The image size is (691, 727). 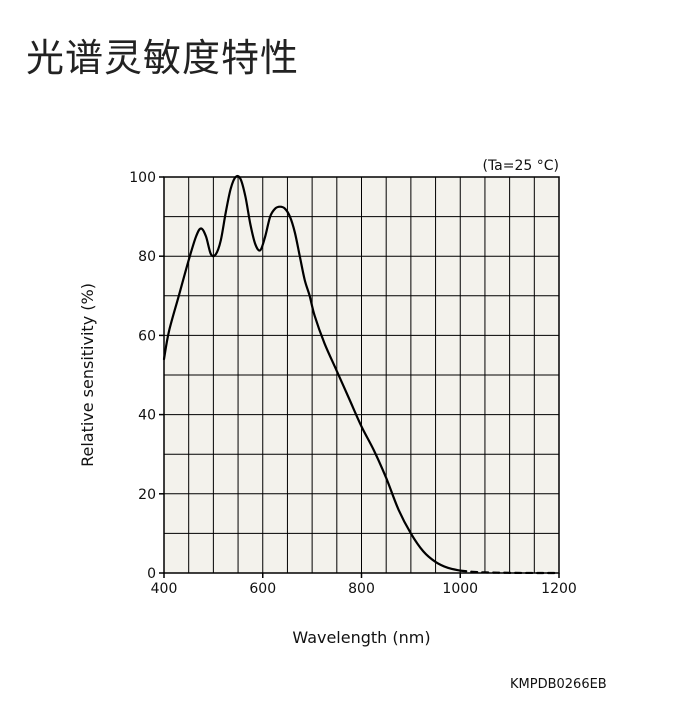 I want to click on x-tick-label: 1000, so click(x=460, y=589).